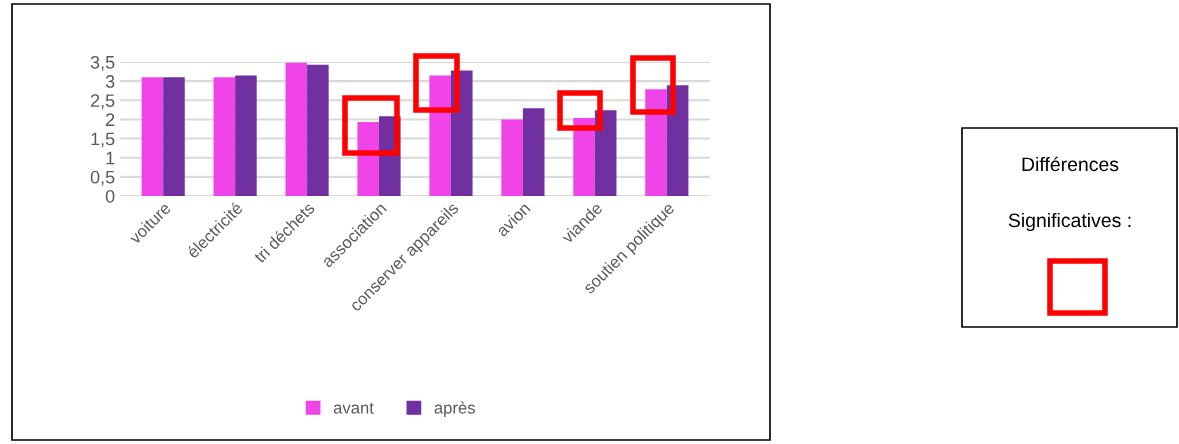 The width and height of the screenshot is (1179, 444). Describe the element at coordinates (353, 408) in the screenshot. I see `legend-label: avant` at that location.